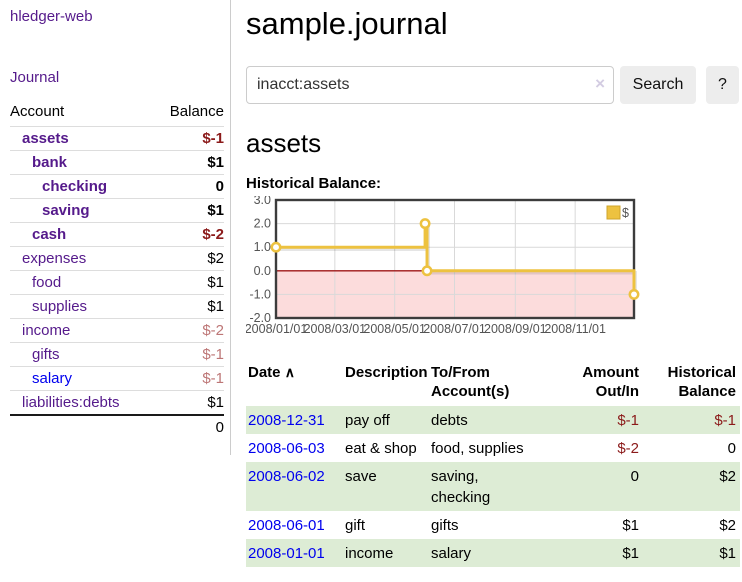  Describe the element at coordinates (117, 162) in the screenshot. I see `account-row: bank $1` at that location.